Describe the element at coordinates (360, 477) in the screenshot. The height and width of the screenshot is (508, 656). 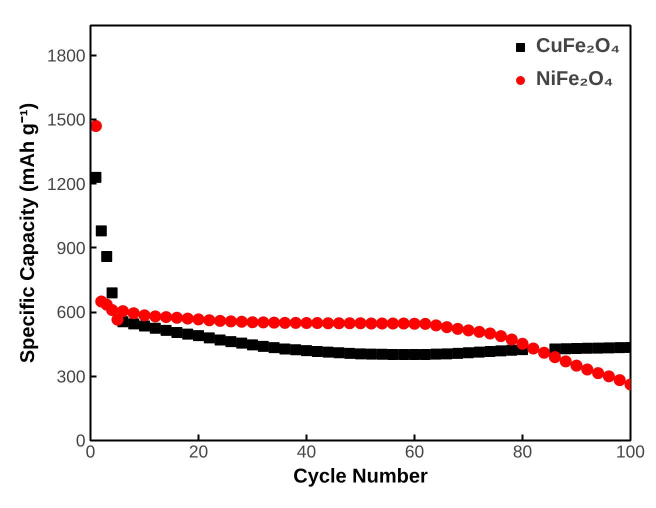
I see `x-axis-title: Cycle Number` at that location.